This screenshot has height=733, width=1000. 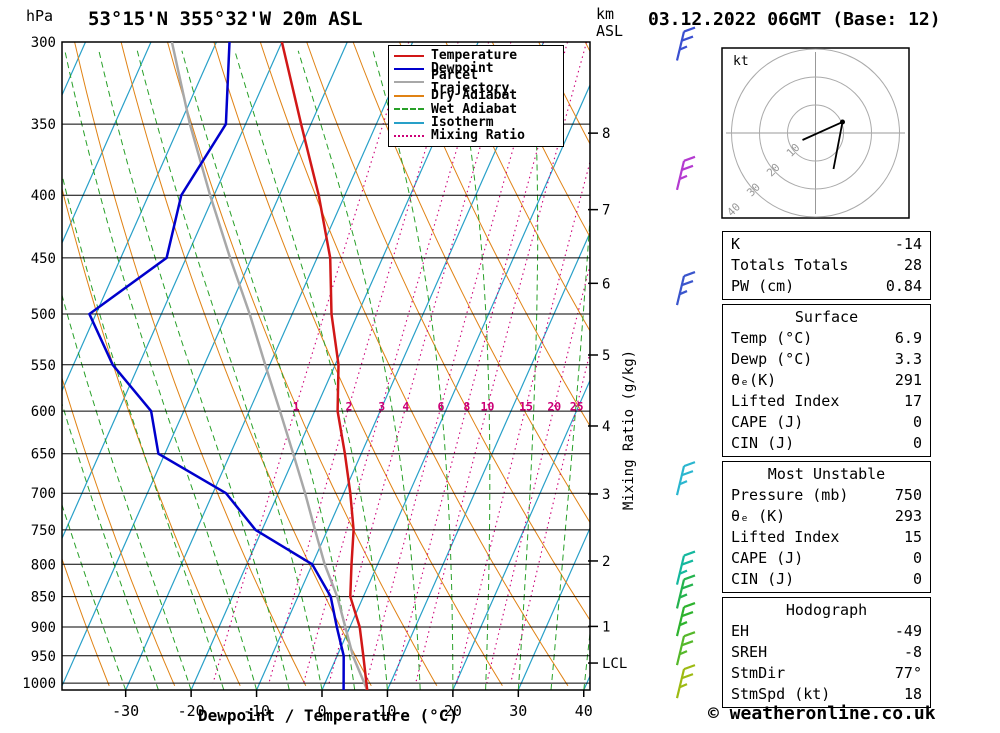 What do you see at coordinates (908, 359) in the screenshot?
I see `stat-value: 3.3` at bounding box center [908, 359].